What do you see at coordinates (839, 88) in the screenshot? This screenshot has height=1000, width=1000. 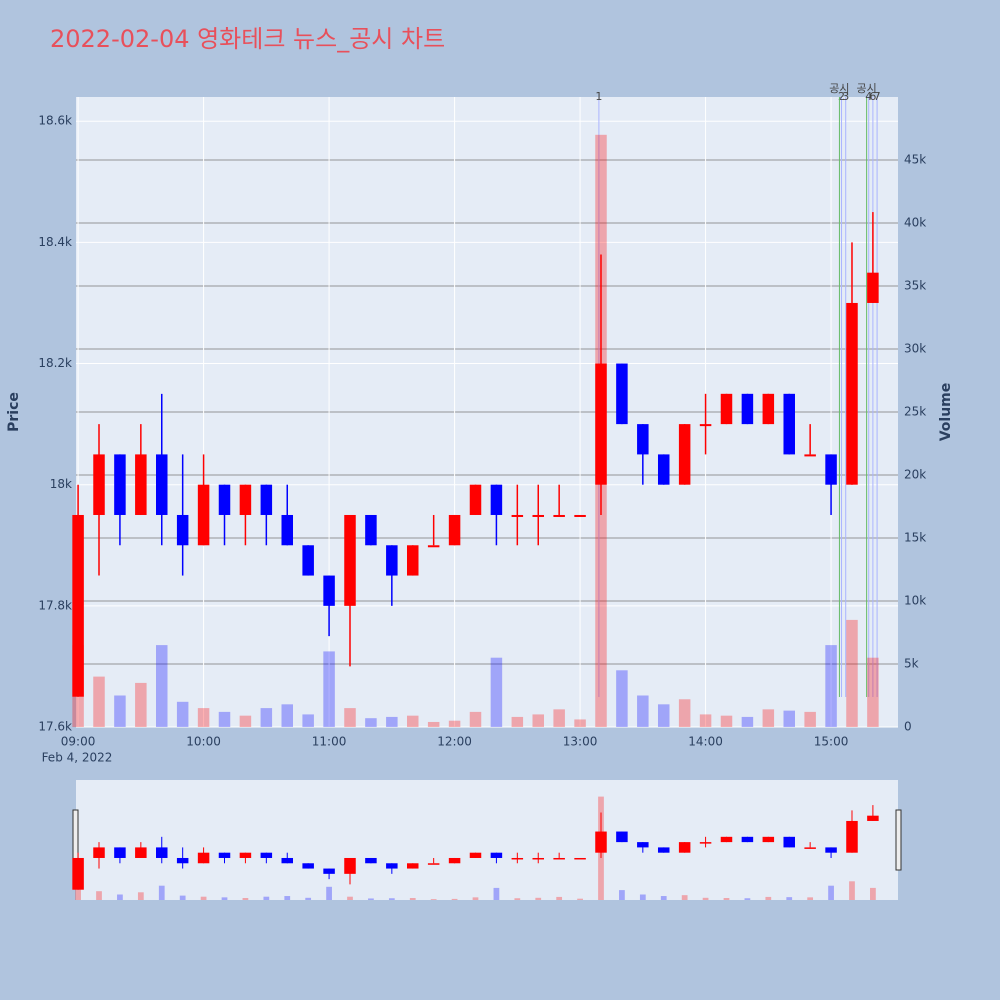 I see `annotation-label: 공시` at bounding box center [839, 88].